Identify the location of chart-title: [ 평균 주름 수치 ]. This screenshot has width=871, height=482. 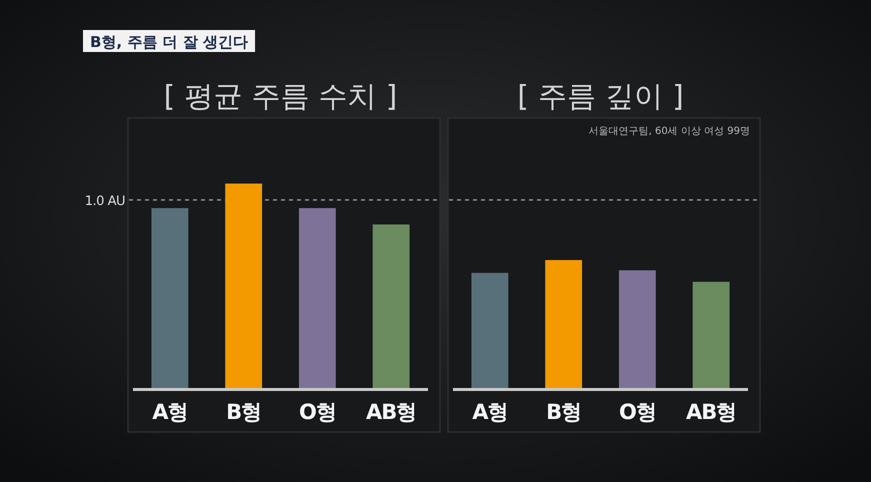
(281, 96).